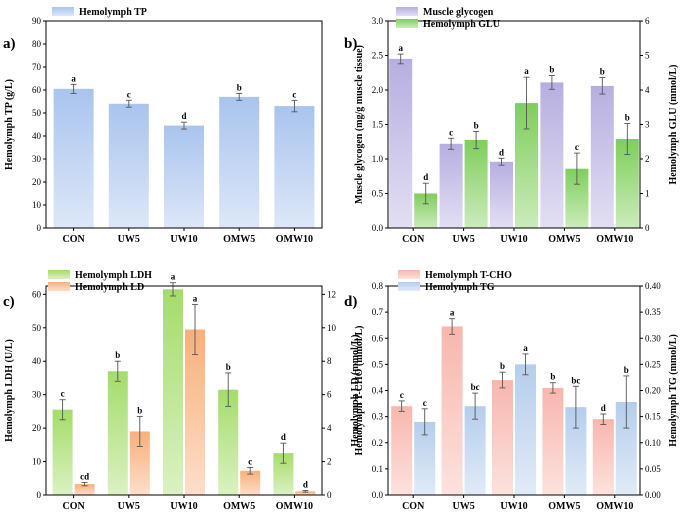 The image size is (680, 517). What do you see at coordinates (378, 286) in the screenshot?
I see `y-tick-label: 0.8` at bounding box center [378, 286].